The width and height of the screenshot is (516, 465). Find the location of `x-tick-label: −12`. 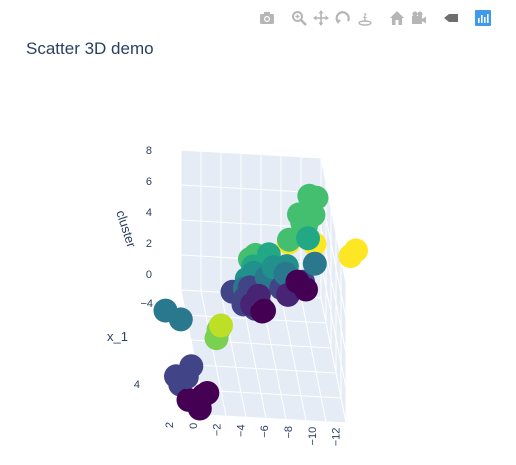

x-tick-label: −12 is located at coordinates (337, 437).